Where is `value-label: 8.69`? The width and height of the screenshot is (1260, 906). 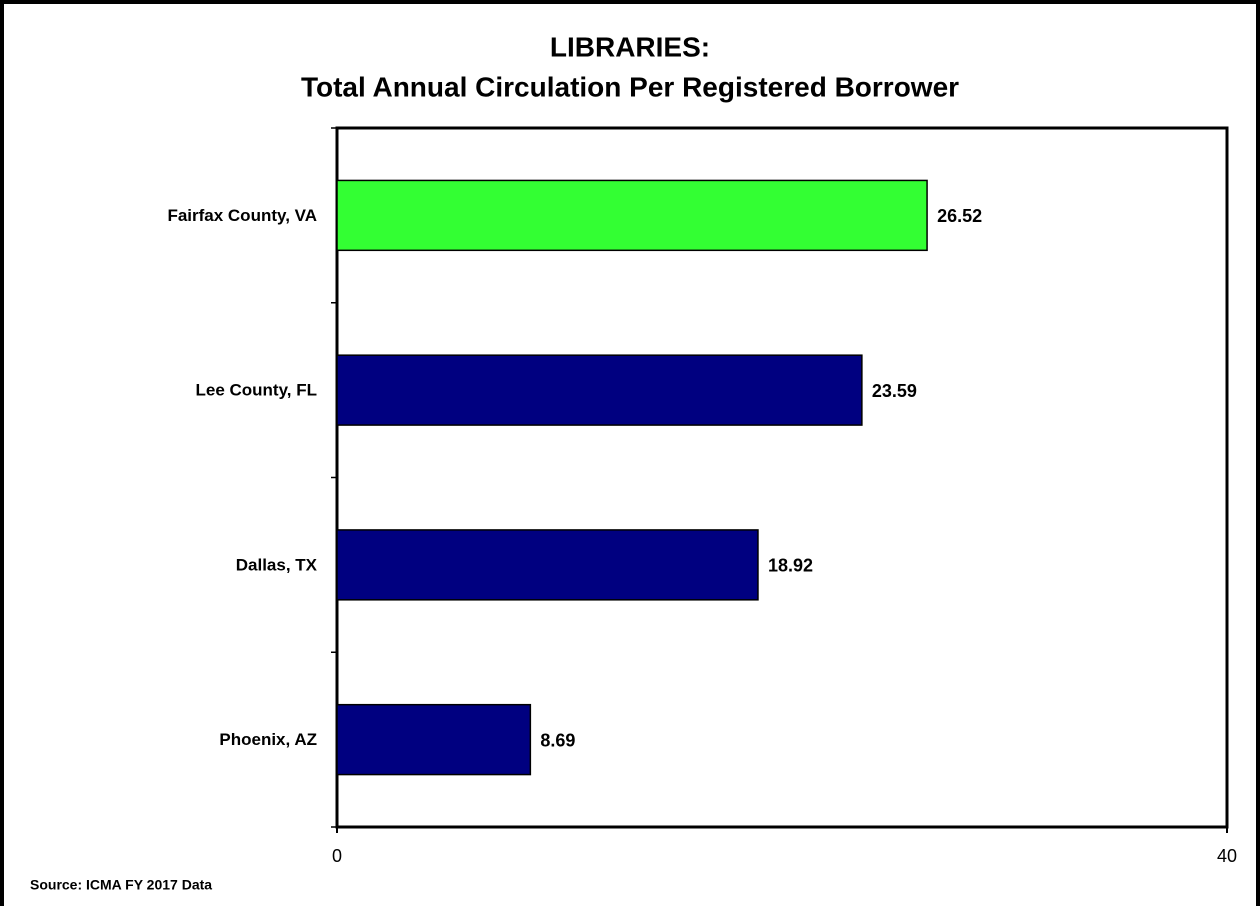 value-label: 8.69 is located at coordinates (557, 740).